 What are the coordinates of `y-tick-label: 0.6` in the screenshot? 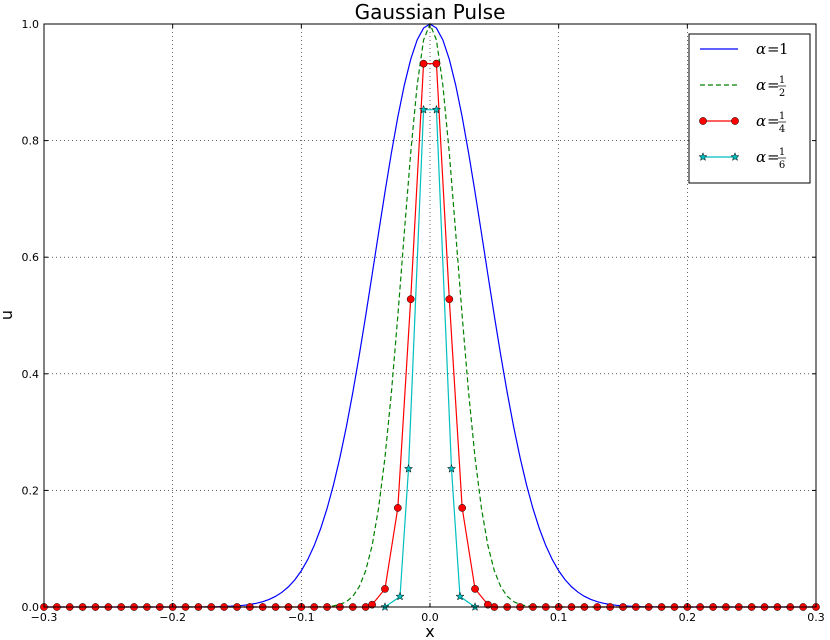 It's located at (31, 257).